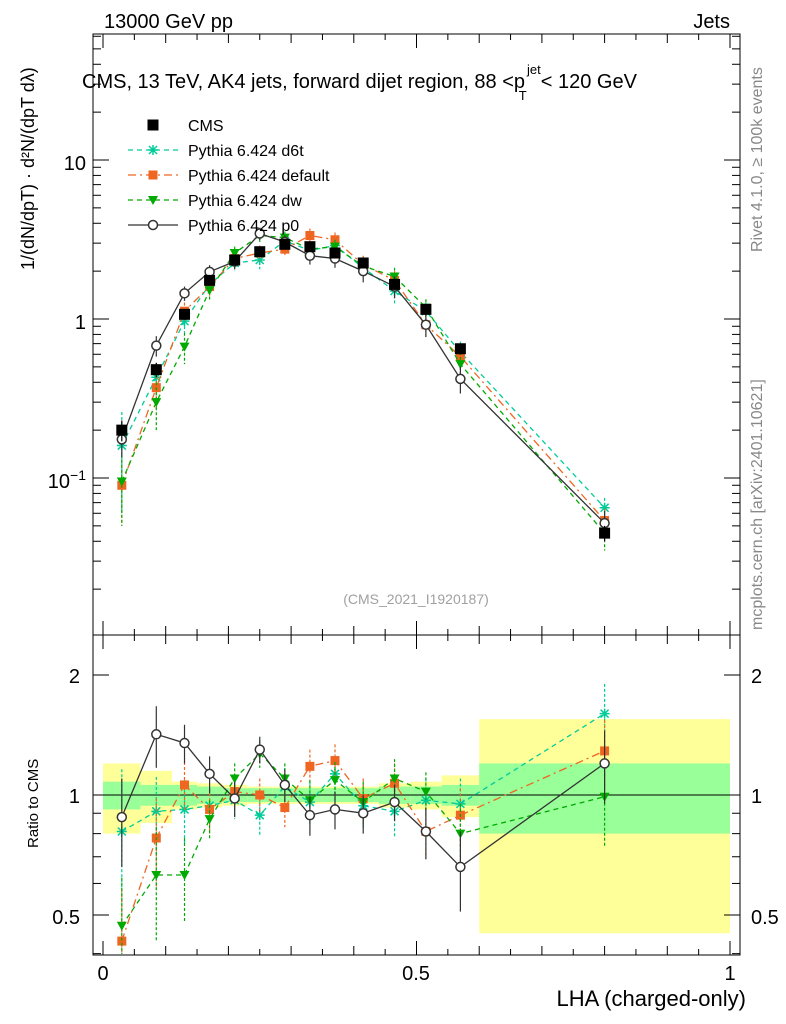  I want to click on y-tick-label-0.1-exp: −1, so click(78, 475).